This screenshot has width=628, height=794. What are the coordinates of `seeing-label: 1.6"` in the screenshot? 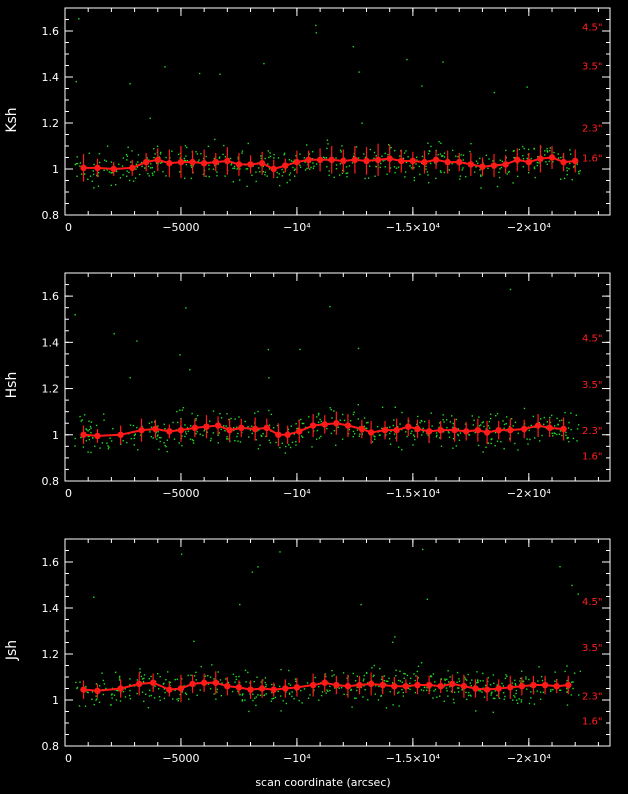 It's located at (592, 722).